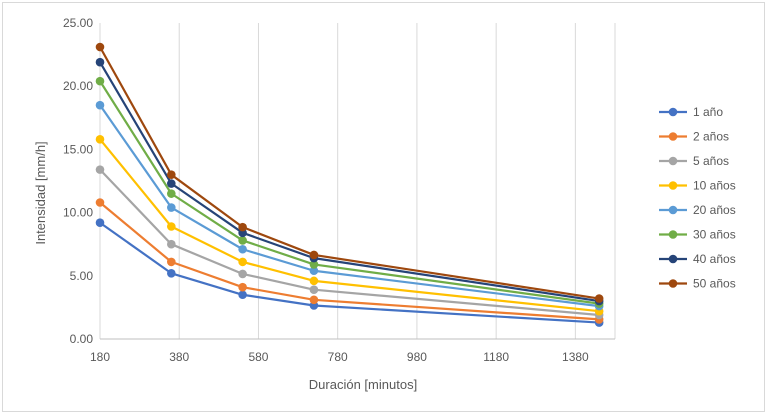 The height and width of the screenshot is (418, 769). I want to click on y-axis-title: Intensidad [mm/h], so click(40, 192).